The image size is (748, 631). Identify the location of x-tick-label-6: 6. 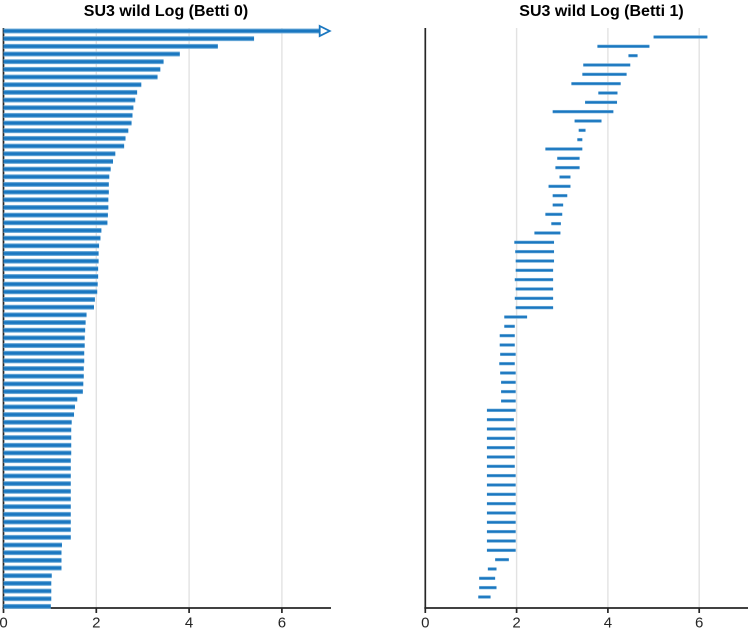
(699, 623).